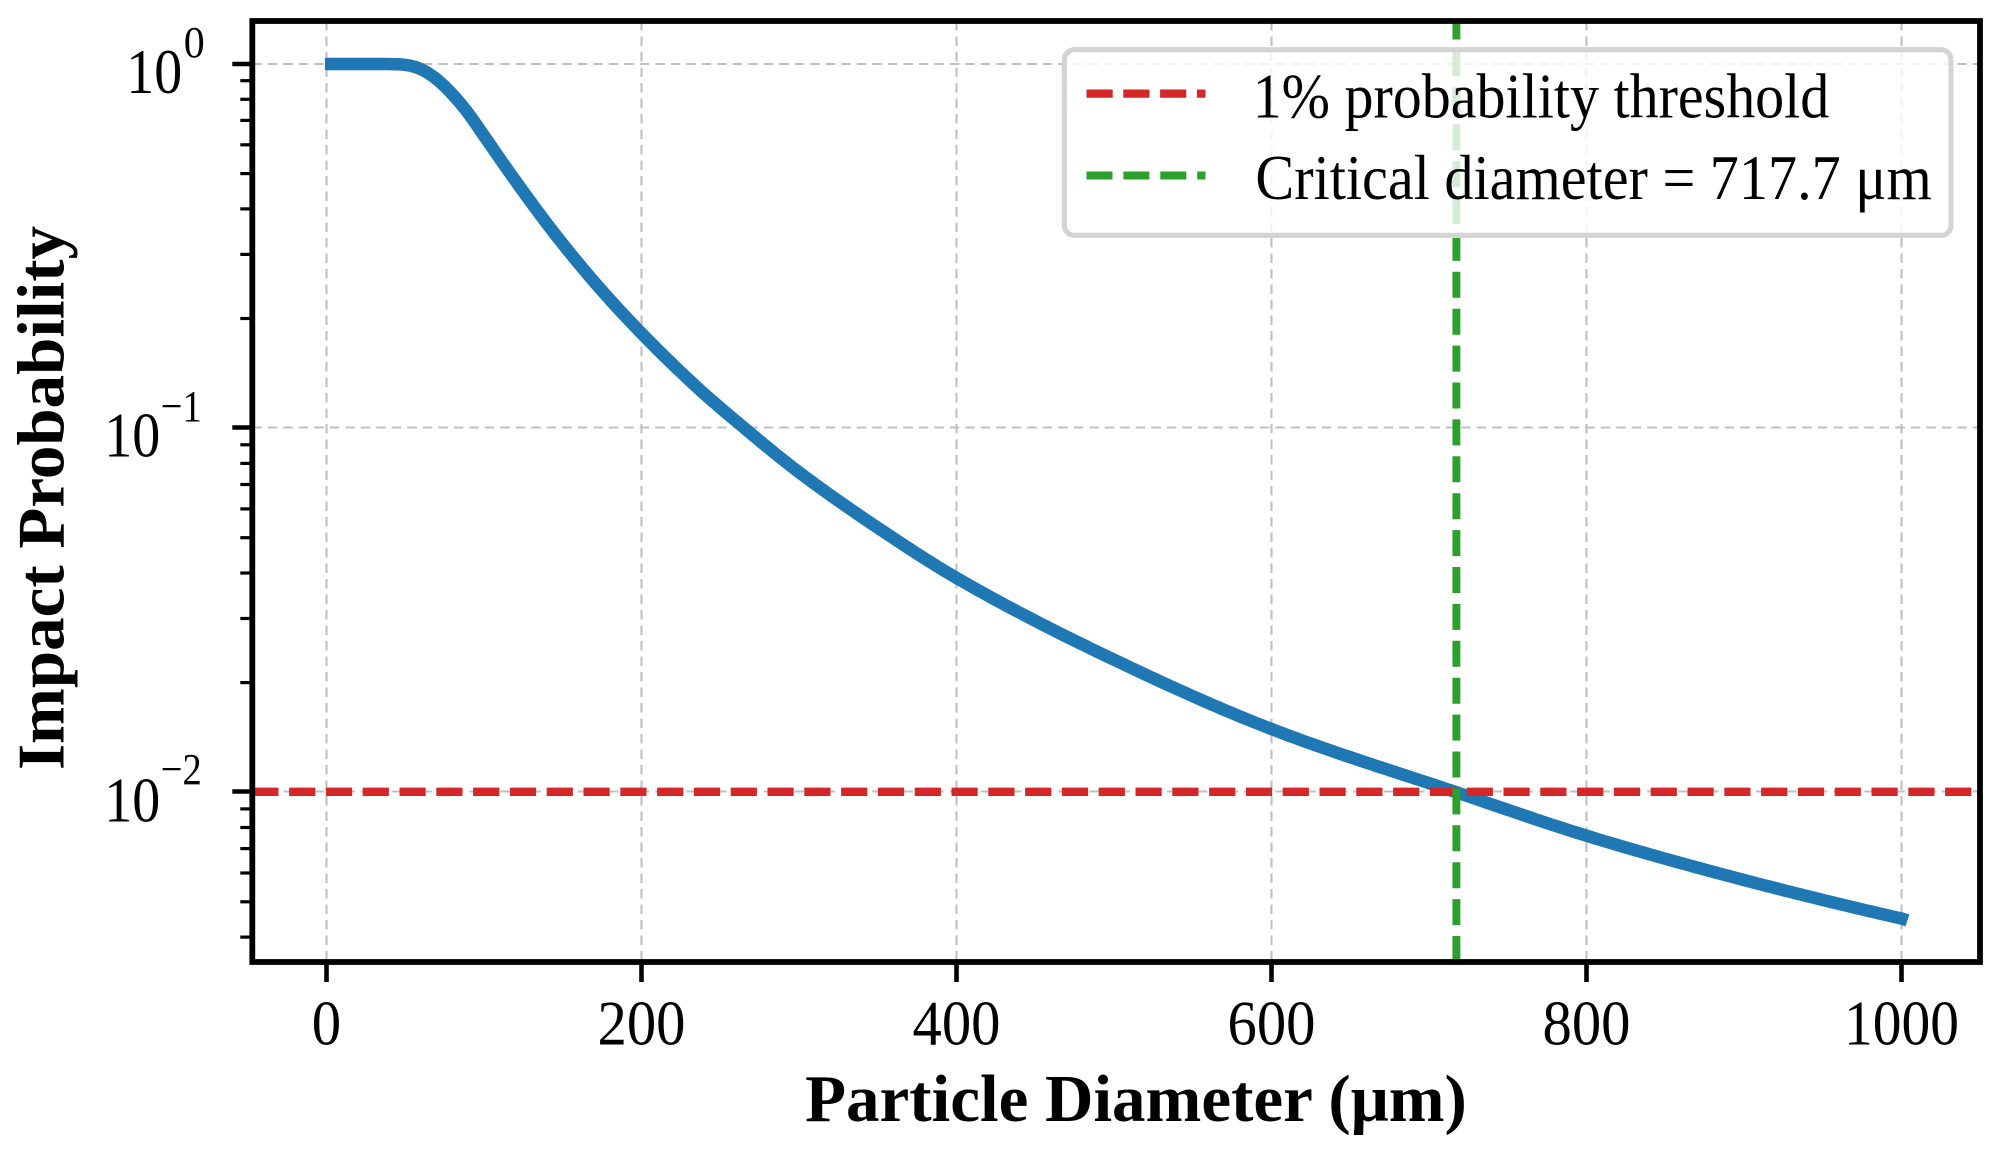  What do you see at coordinates (181, 406) in the screenshot?
I see `svg-text: −1` at bounding box center [181, 406].